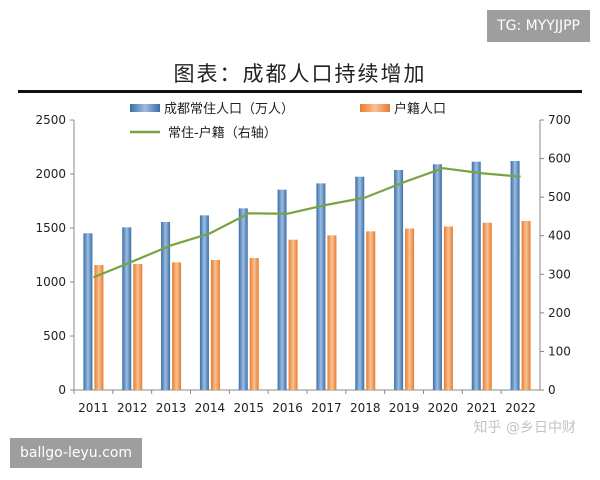 This screenshot has width=600, height=480. Describe the element at coordinates (93, 408) in the screenshot. I see `x-tick-label: 2011` at that location.